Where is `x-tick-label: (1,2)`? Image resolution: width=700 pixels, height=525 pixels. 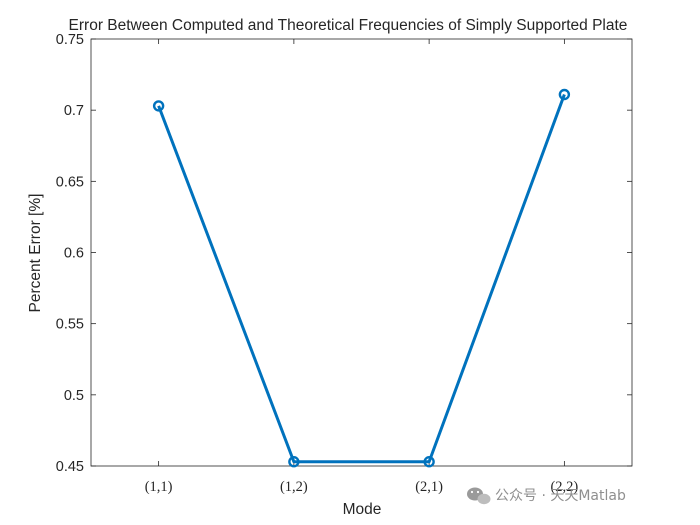 x-tick-label: (1,2) is located at coordinates (294, 487).